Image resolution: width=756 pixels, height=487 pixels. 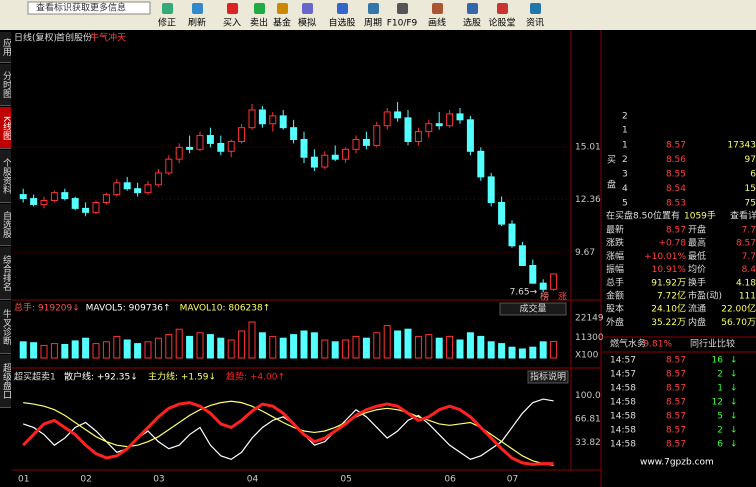 What do you see at coordinates (232, 23) in the screenshot?
I see `toolbar-button: 买入` at bounding box center [232, 23].